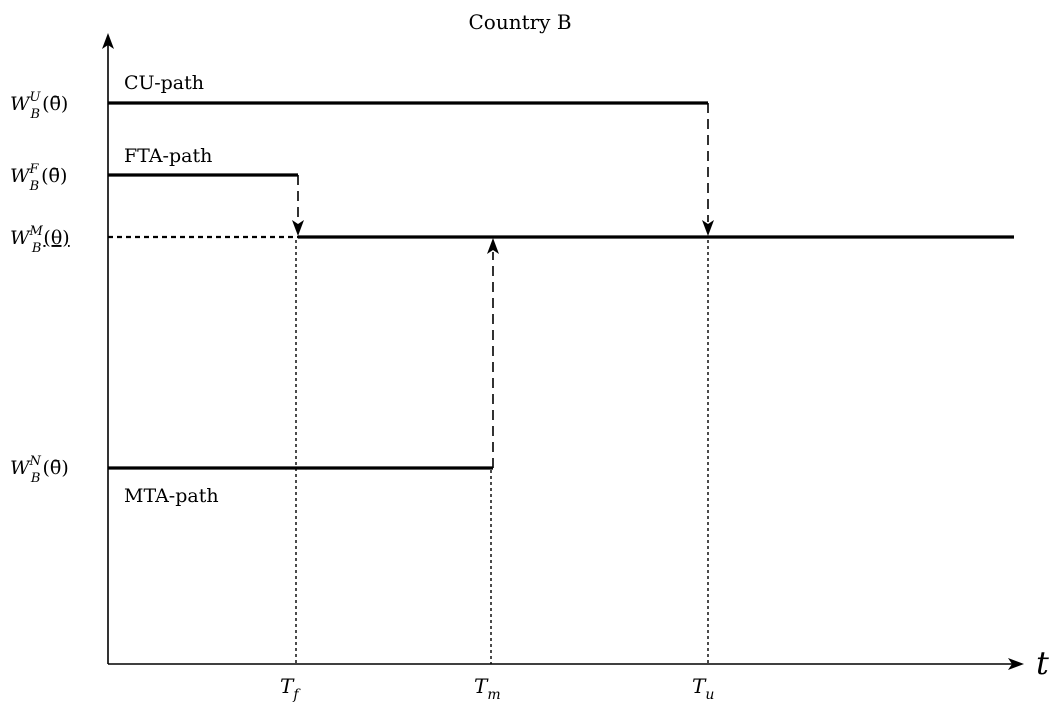 The image size is (1062, 709). Describe the element at coordinates (39, 106) in the screenshot. I see `y-label-wu: WU B (θ̄)` at that location.